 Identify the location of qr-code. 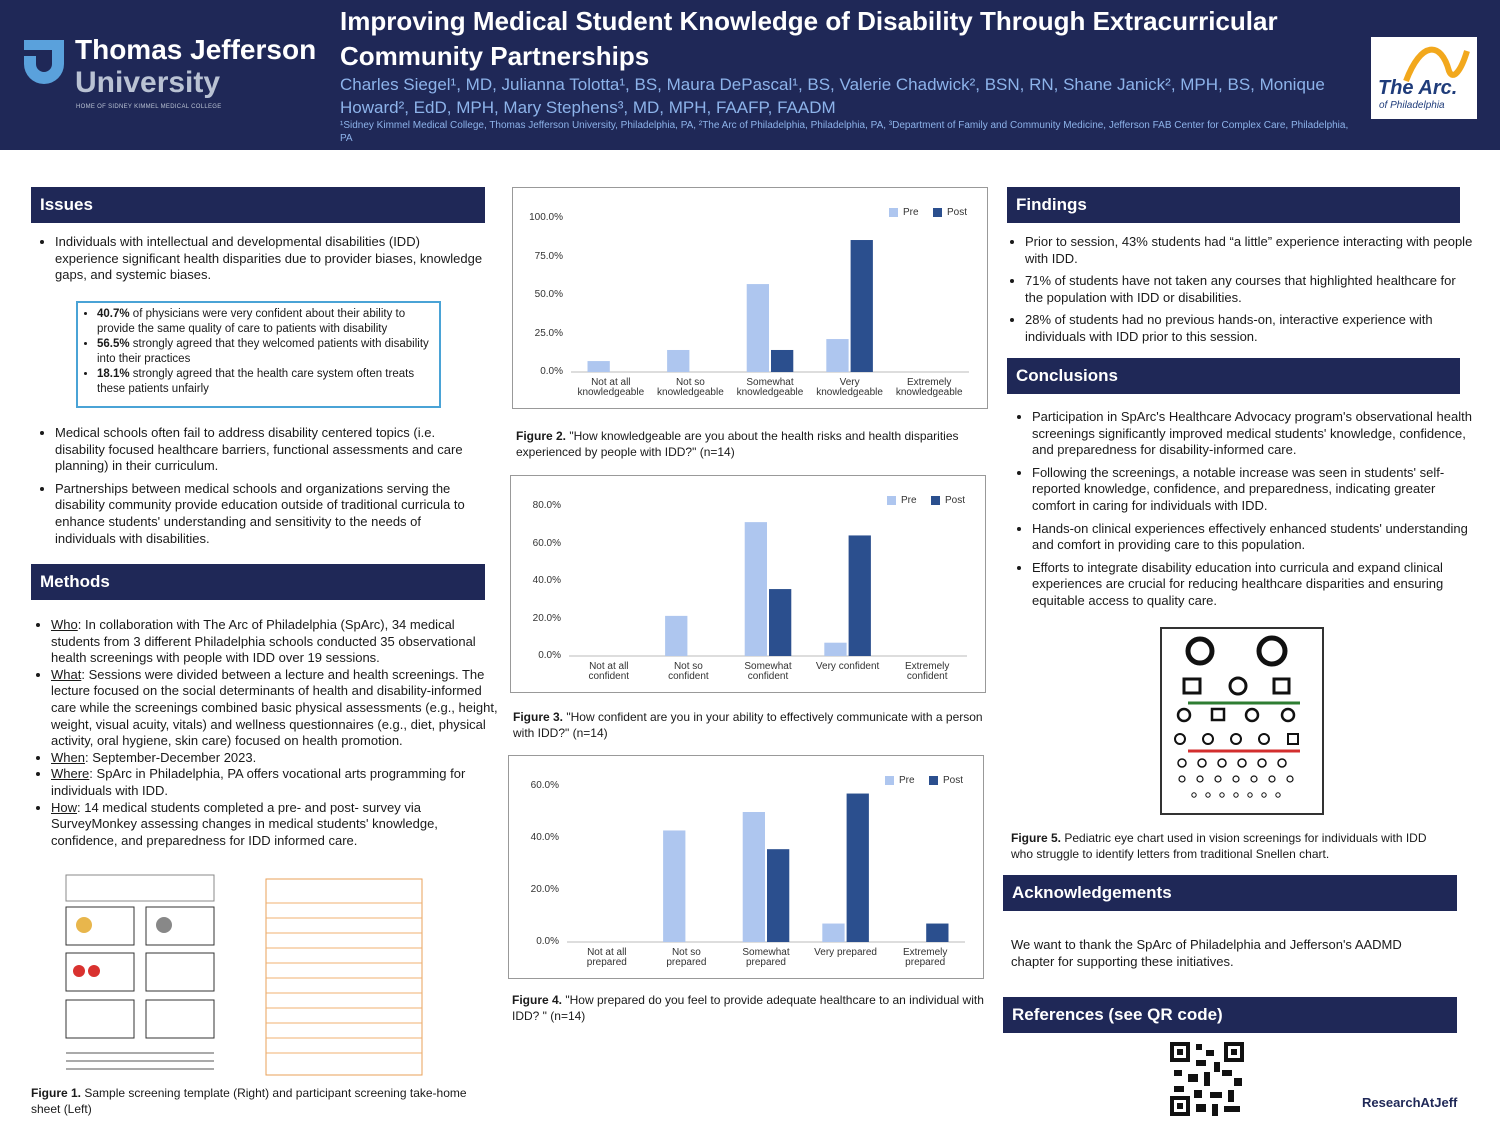
(1207, 1079).